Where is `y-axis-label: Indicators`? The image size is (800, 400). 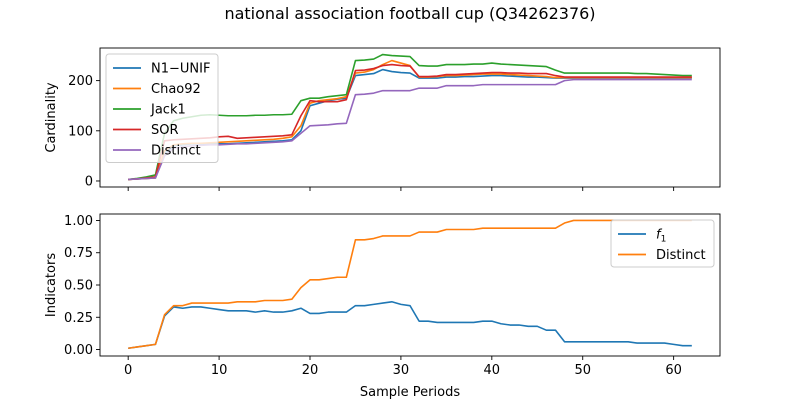
y-axis-label: Indicators is located at coordinates (51, 285).